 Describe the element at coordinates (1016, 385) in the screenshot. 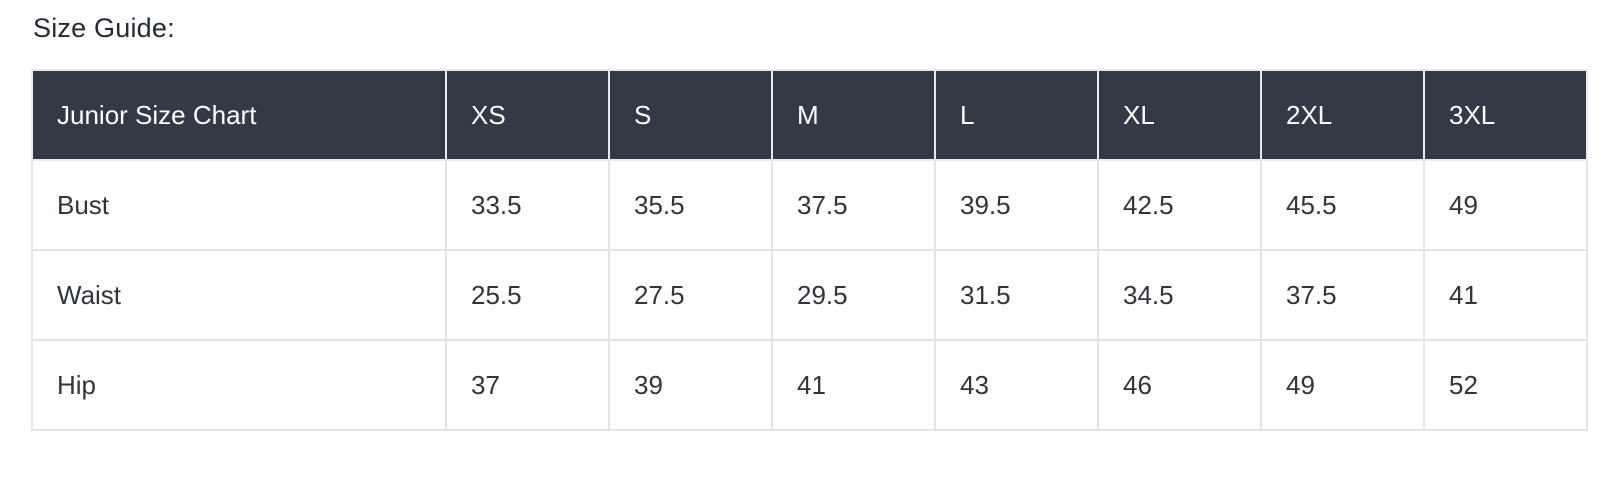

I see `cell-hip-l: 43` at that location.